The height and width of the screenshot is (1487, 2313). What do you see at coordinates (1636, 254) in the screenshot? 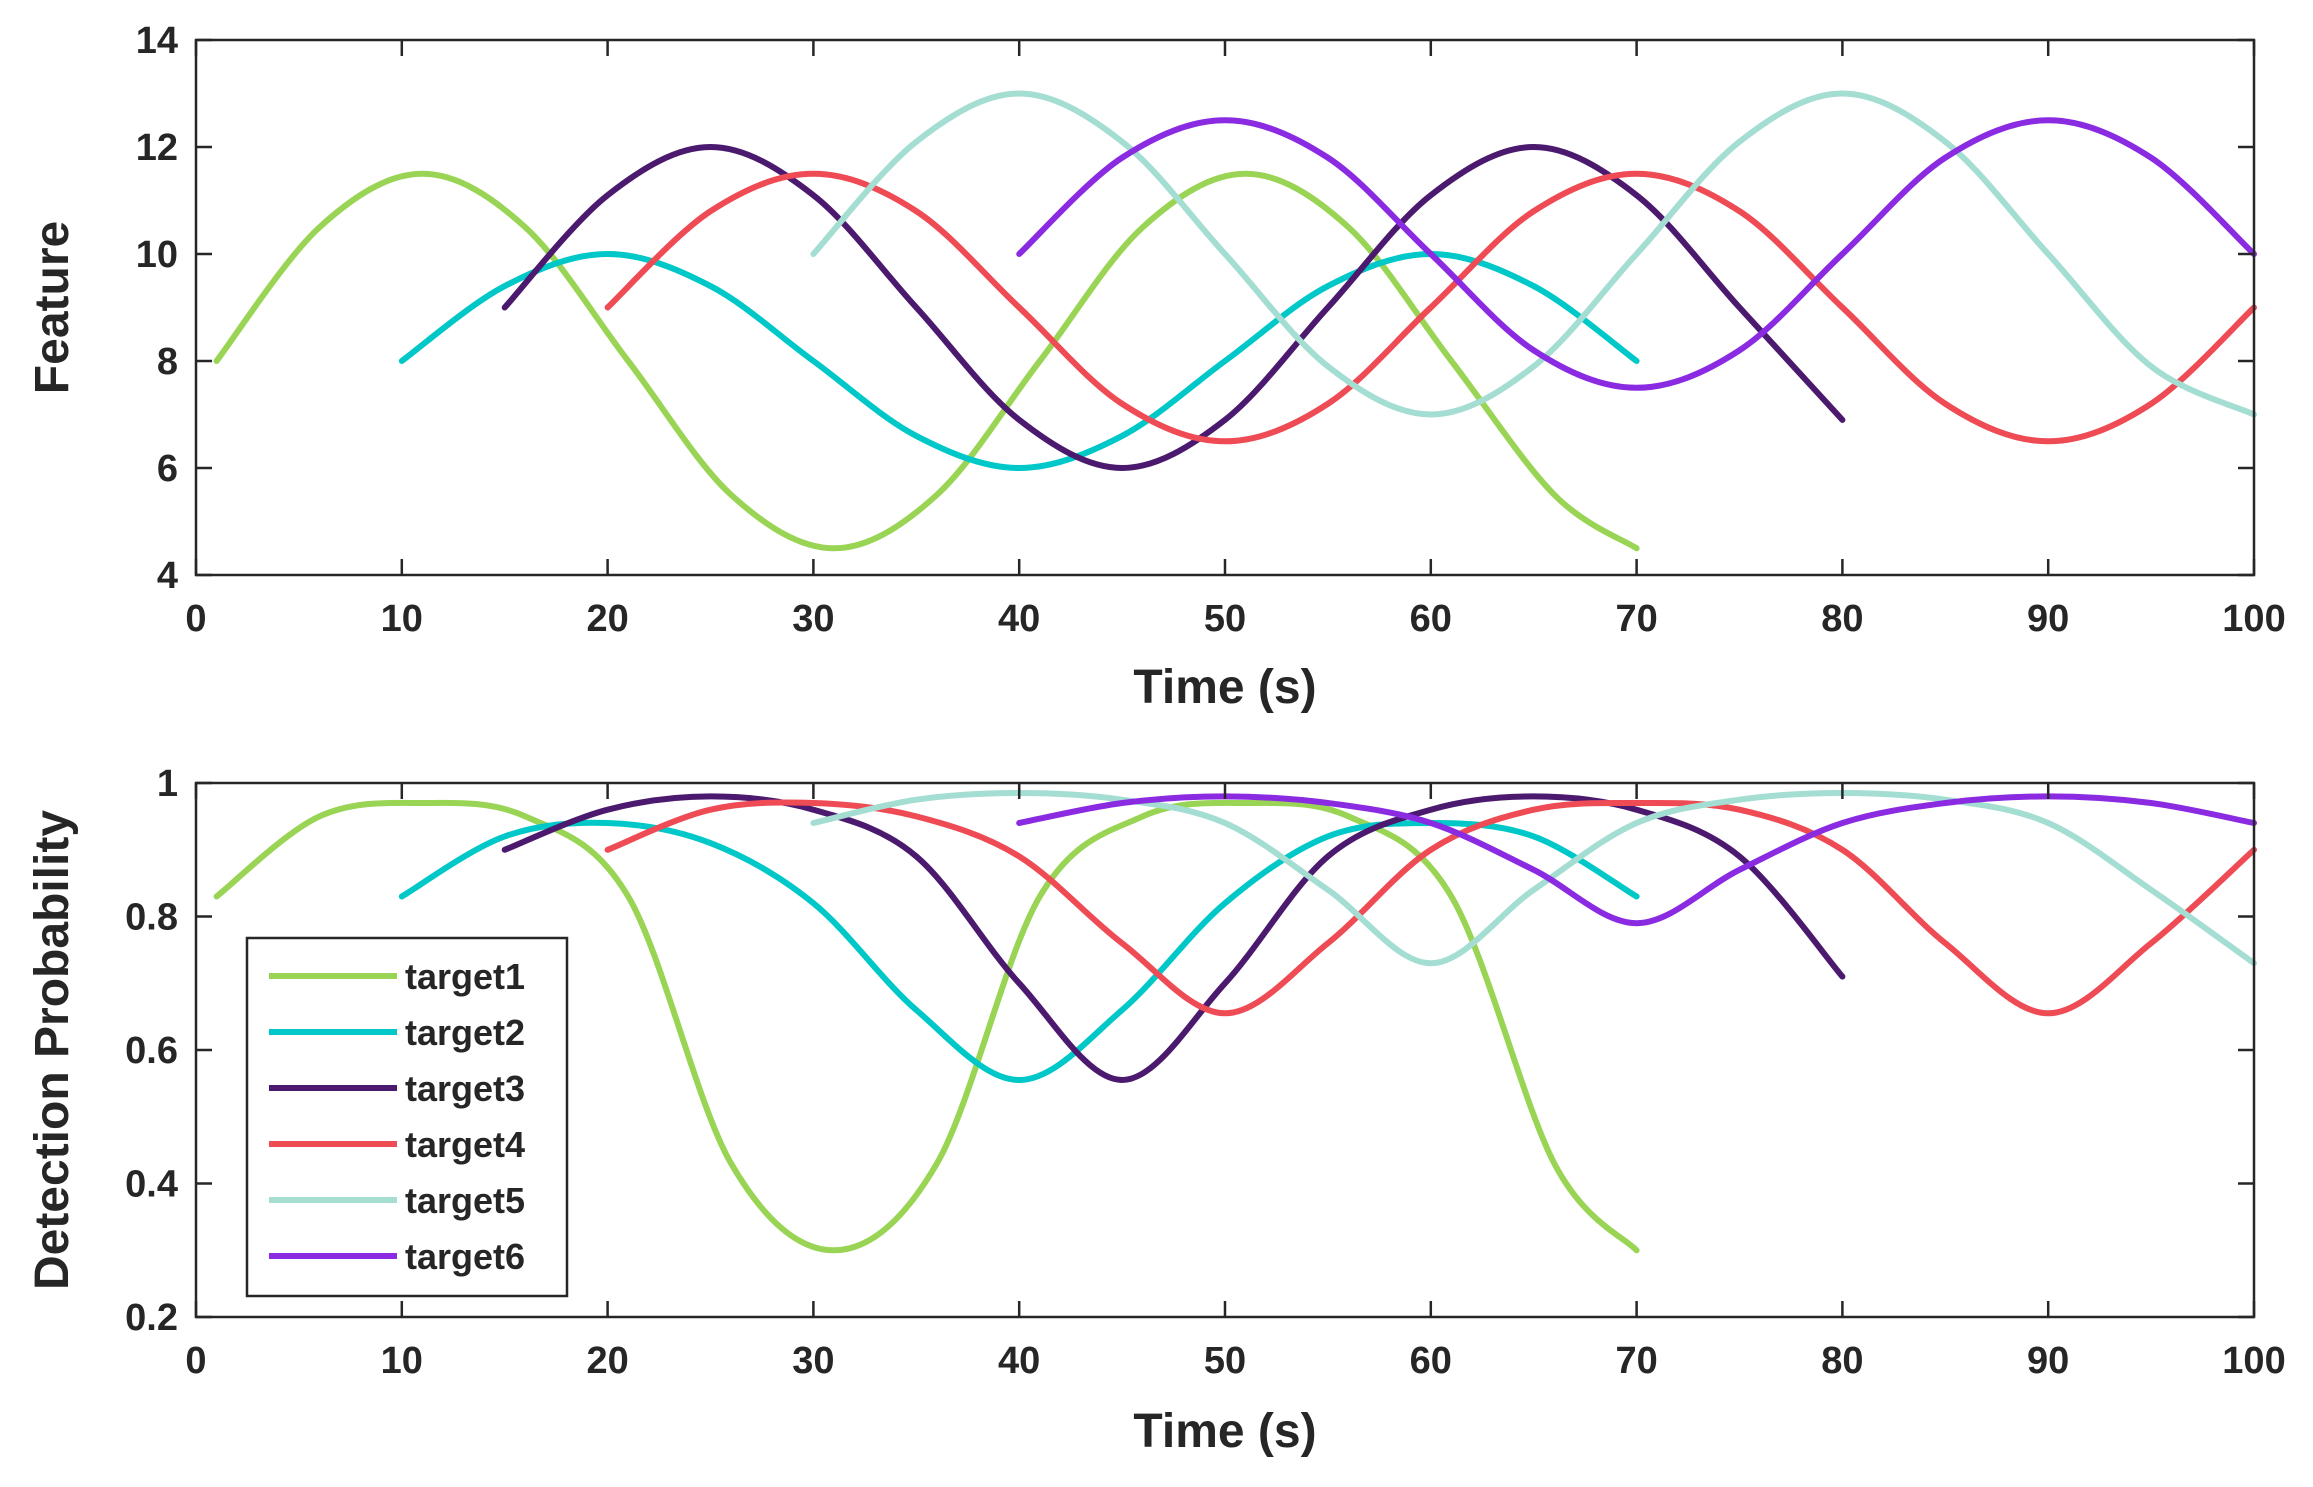
I see `series-line-target6` at bounding box center [1636, 254].